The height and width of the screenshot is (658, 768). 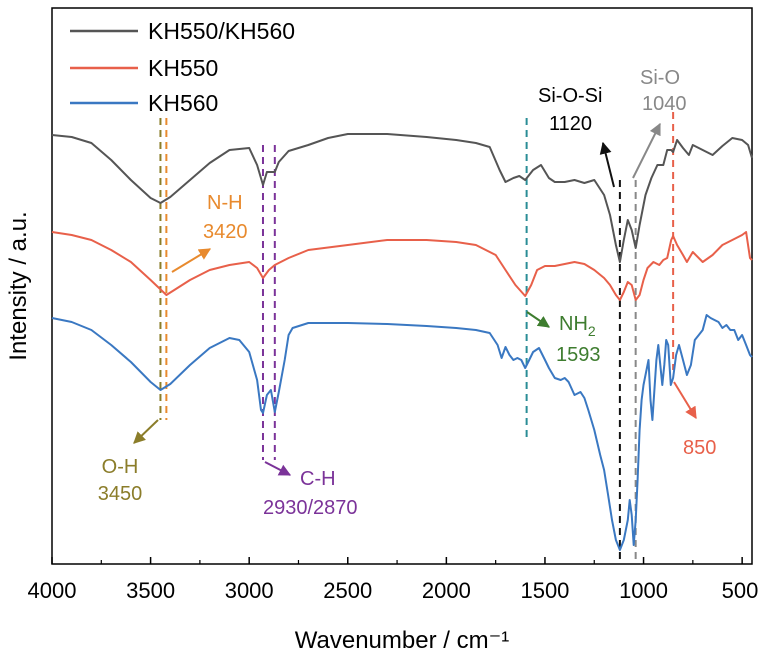 I want to click on annotation-siosi-arrow, so click(x=607, y=164).